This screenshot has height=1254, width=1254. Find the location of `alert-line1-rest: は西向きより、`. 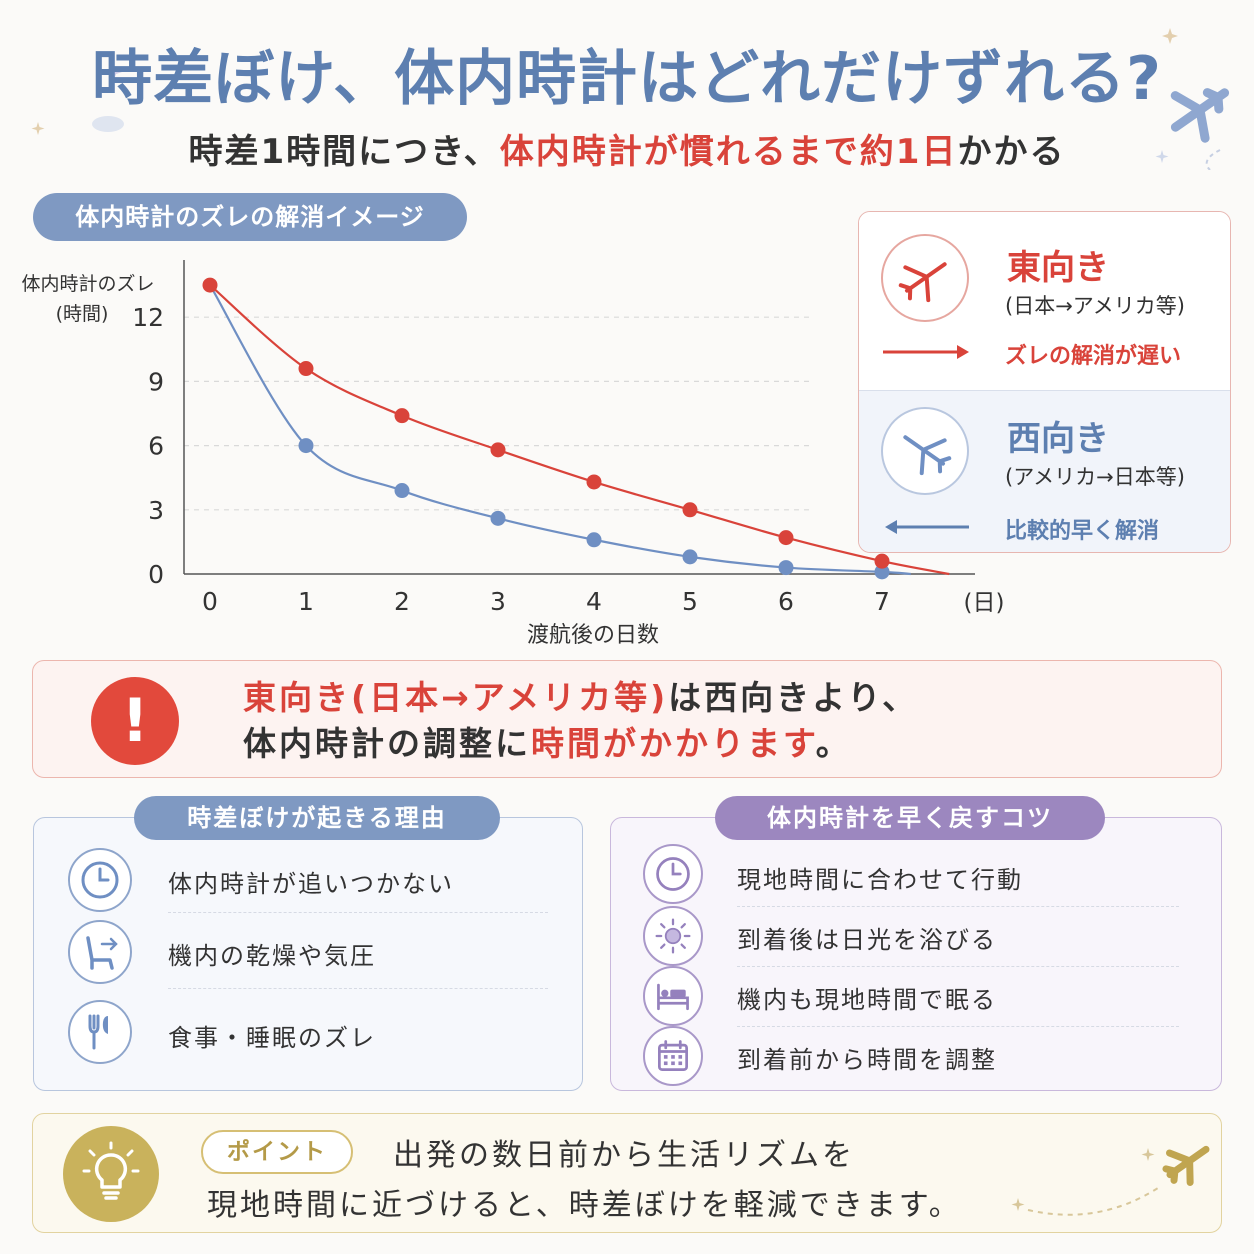

alert-line1-rest: は西向きより、 is located at coordinates (793, 697).